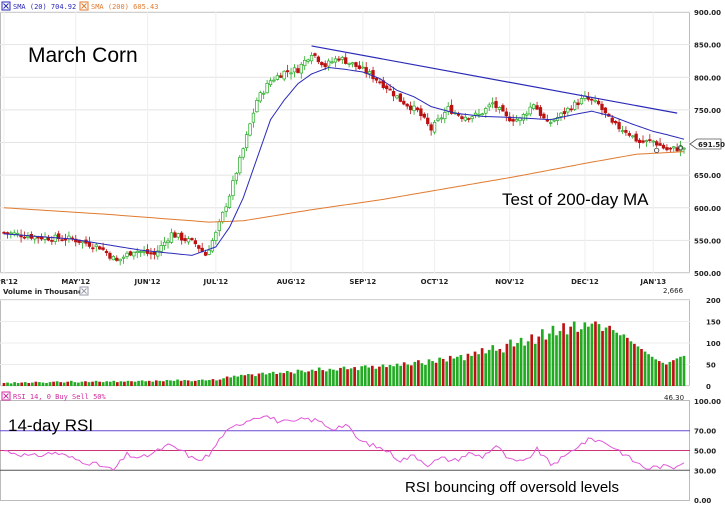  I want to click on chart-title: March Corn, so click(83, 55).